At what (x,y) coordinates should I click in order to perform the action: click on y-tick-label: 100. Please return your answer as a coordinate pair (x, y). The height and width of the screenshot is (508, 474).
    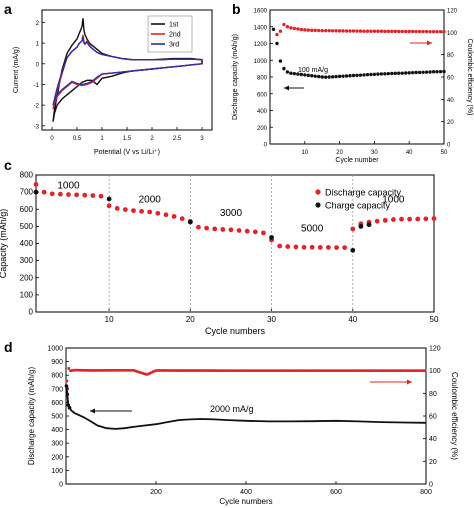
    Looking at the image, I should click on (57, 471).